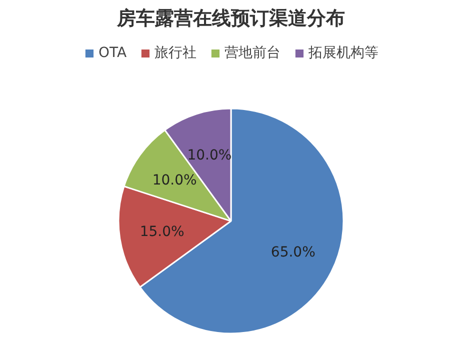 This screenshot has height=338, width=461. I want to click on data-label: 10.0%, so click(174, 180).